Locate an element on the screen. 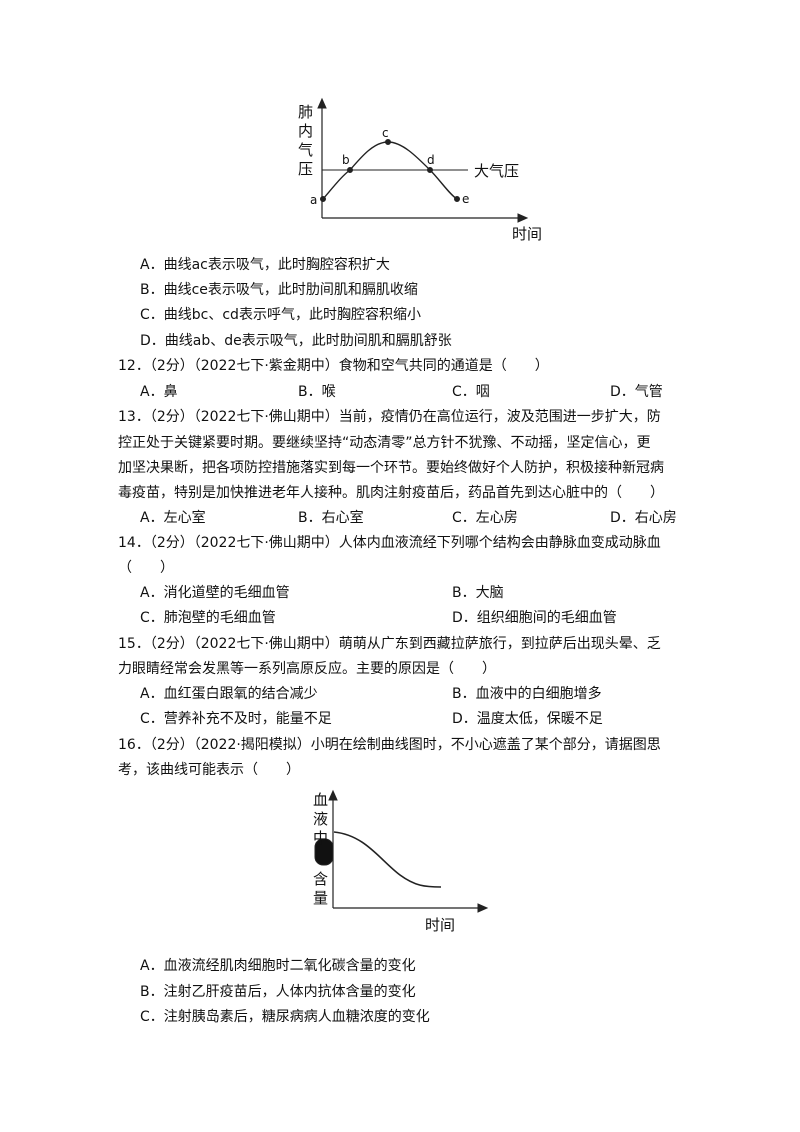  option: C．咽 is located at coordinates (471, 392).